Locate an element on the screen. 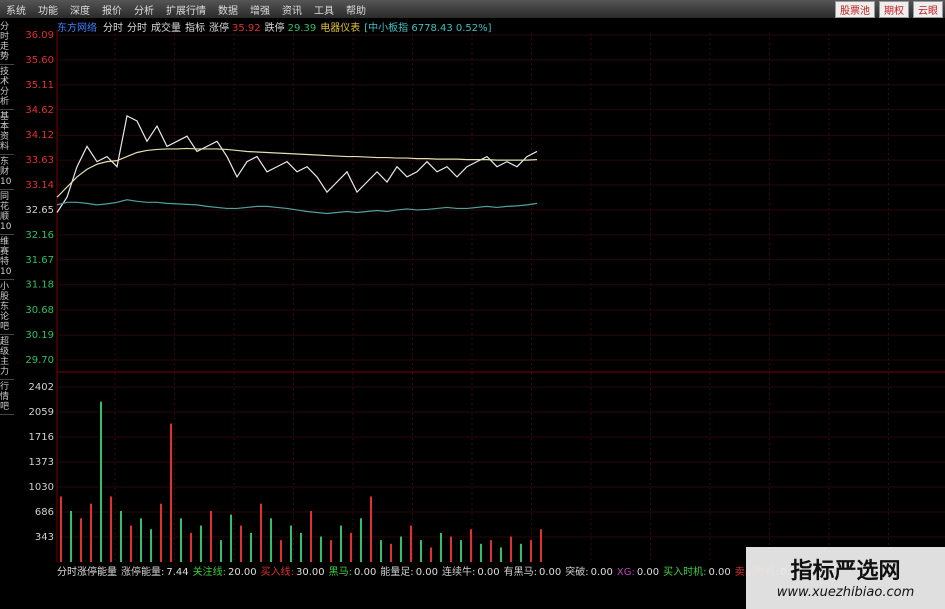  y-tick-label: 35.60 is located at coordinates (39, 60).